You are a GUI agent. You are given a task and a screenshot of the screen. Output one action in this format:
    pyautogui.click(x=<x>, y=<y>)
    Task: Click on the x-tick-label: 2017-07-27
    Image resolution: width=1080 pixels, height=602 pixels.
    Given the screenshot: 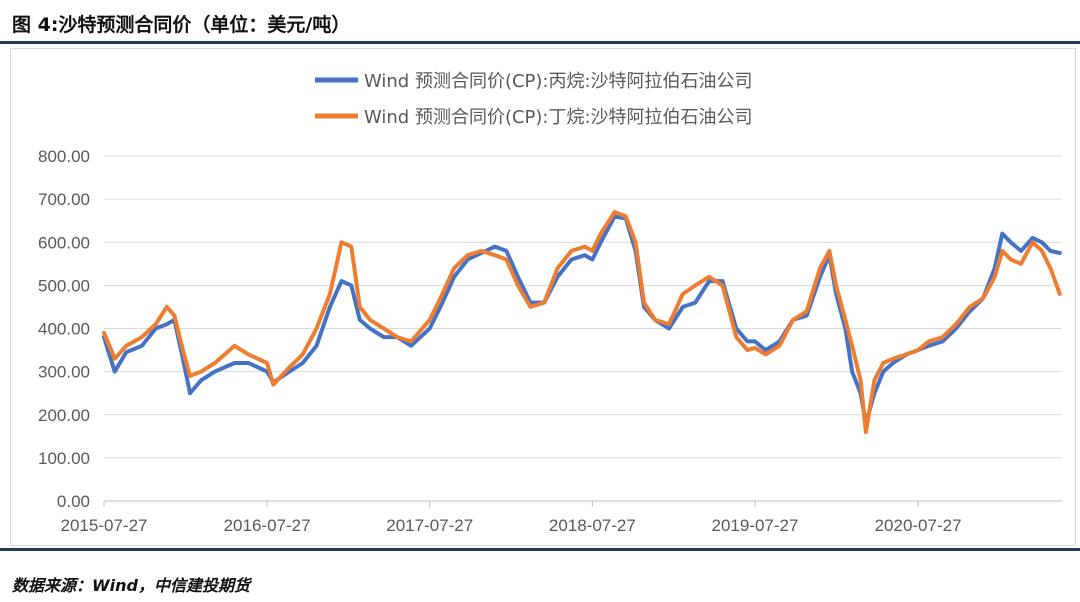 What is the action you would take?
    pyautogui.click(x=429, y=525)
    